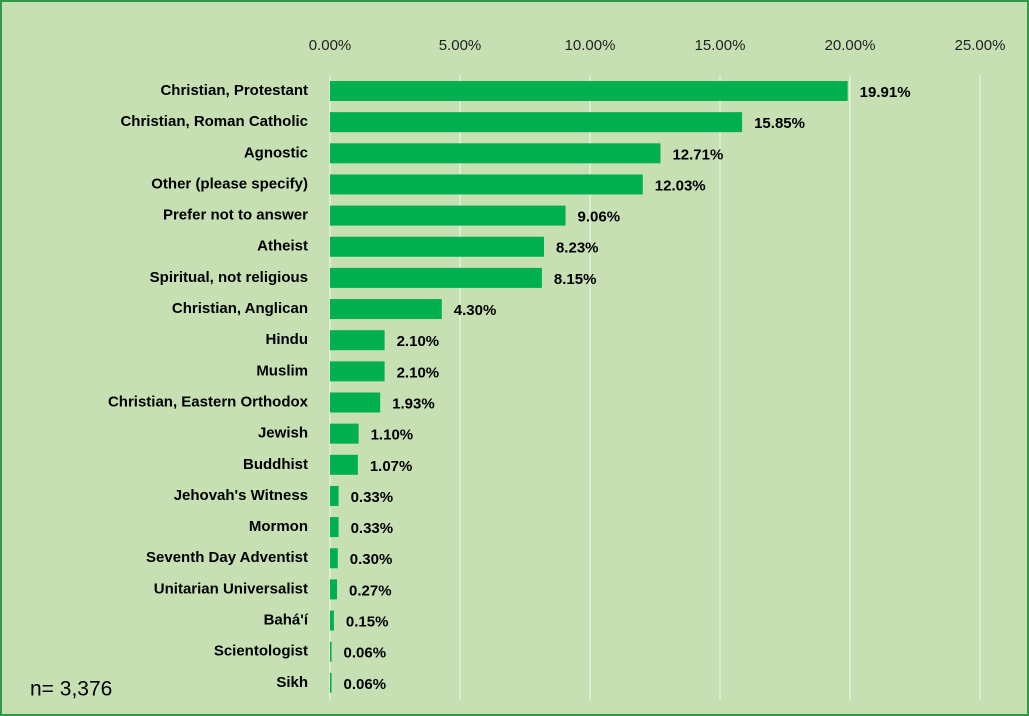 The height and width of the screenshot is (716, 1029). What do you see at coordinates (720, 45) in the screenshot?
I see `x-tick-label: 15.00%` at bounding box center [720, 45].